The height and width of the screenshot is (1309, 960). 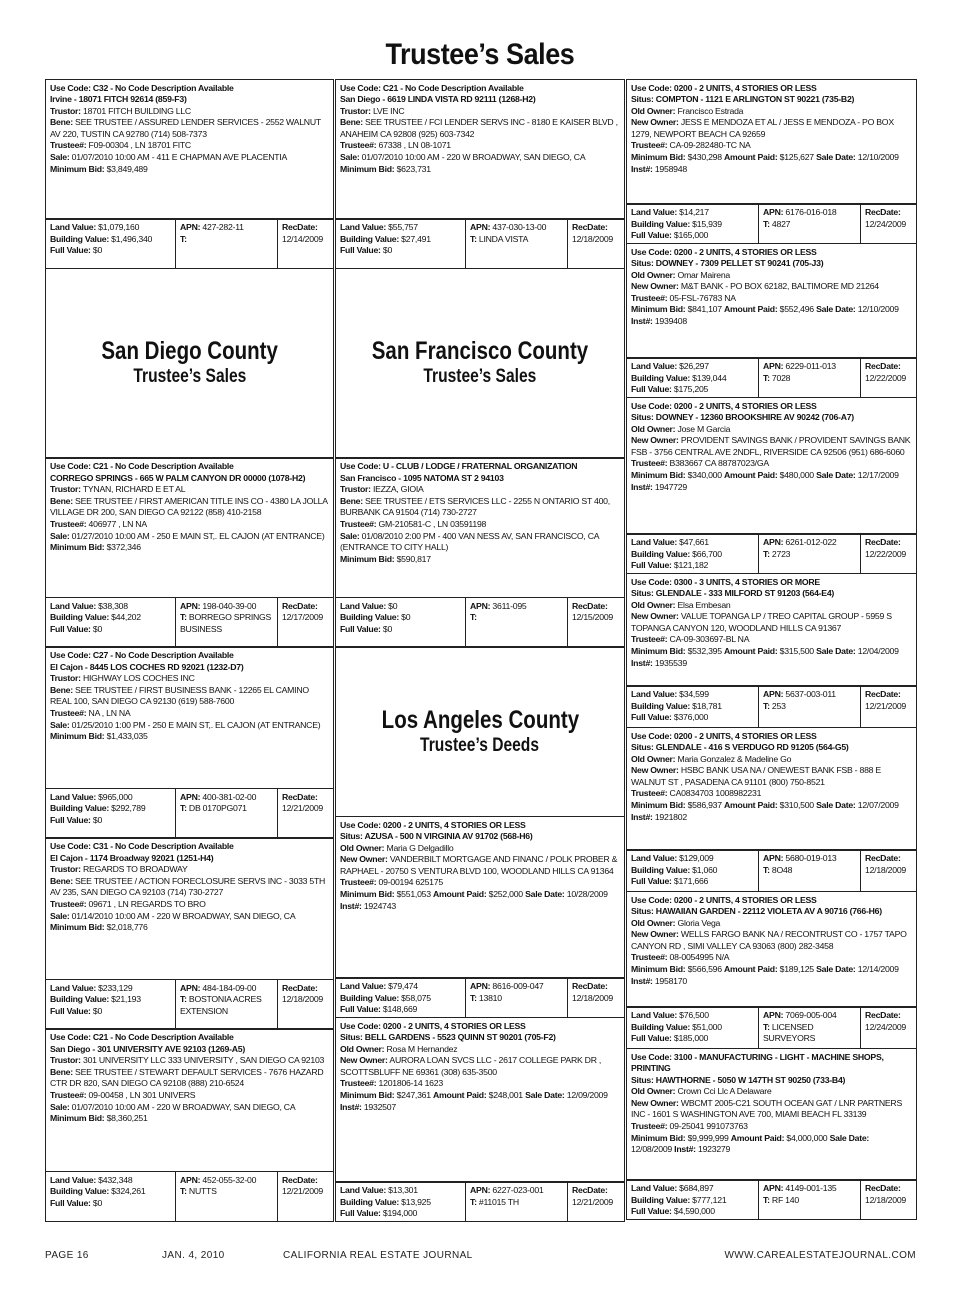 What do you see at coordinates (117, 523) in the screenshot?
I see `field-value: 406977 , LN NA` at bounding box center [117, 523].